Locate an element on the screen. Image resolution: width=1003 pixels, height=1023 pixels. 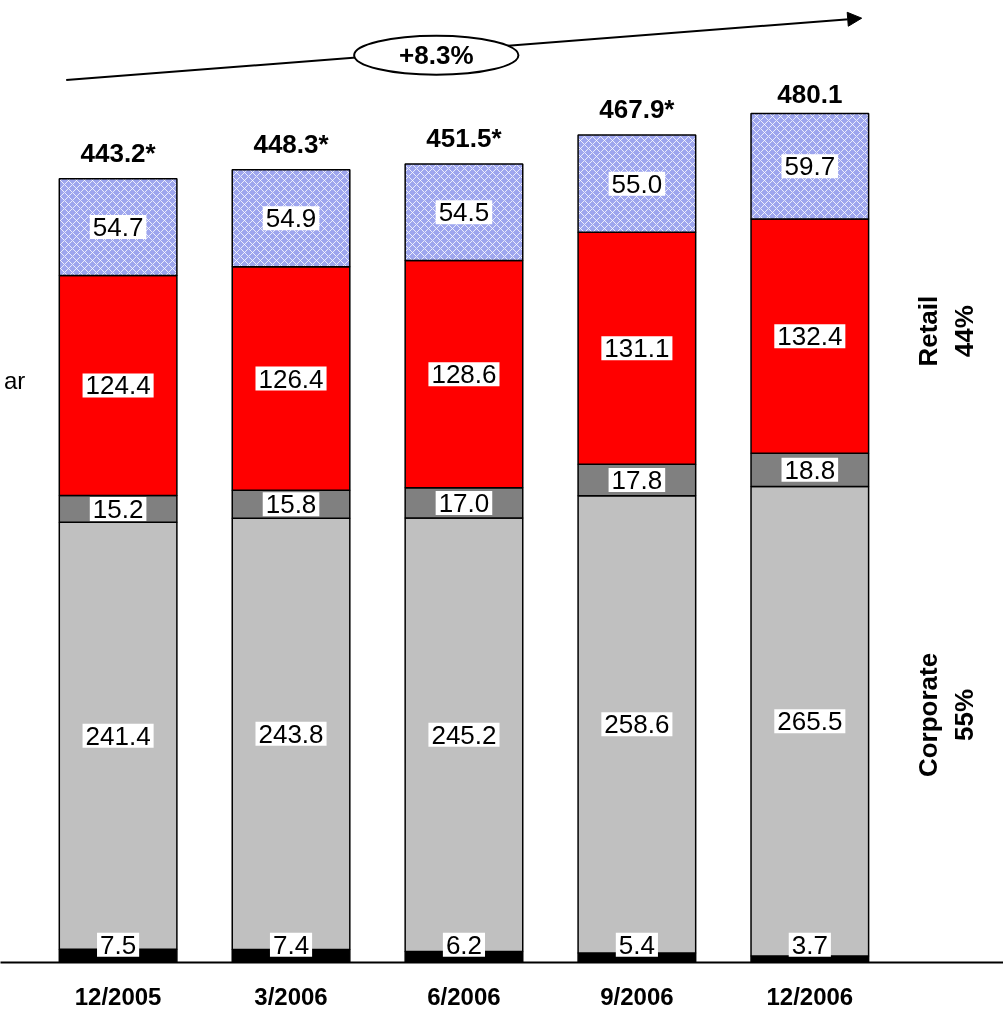
data-label: 7.4 is located at coordinates (291, 944).